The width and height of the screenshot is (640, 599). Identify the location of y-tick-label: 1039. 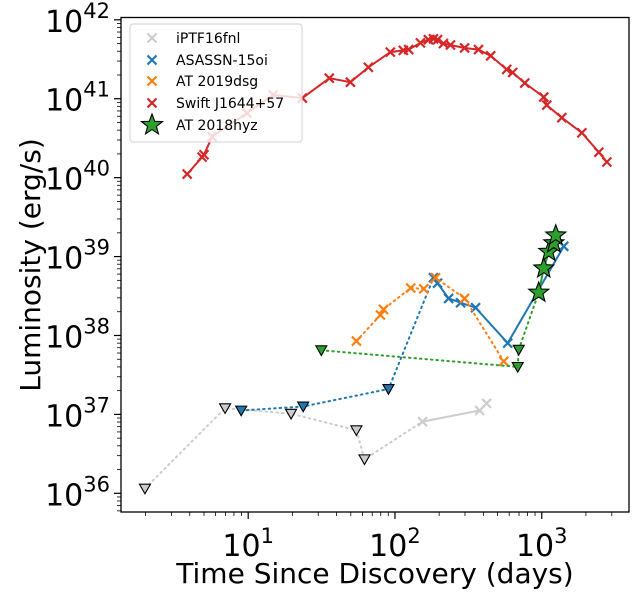
(77, 256).